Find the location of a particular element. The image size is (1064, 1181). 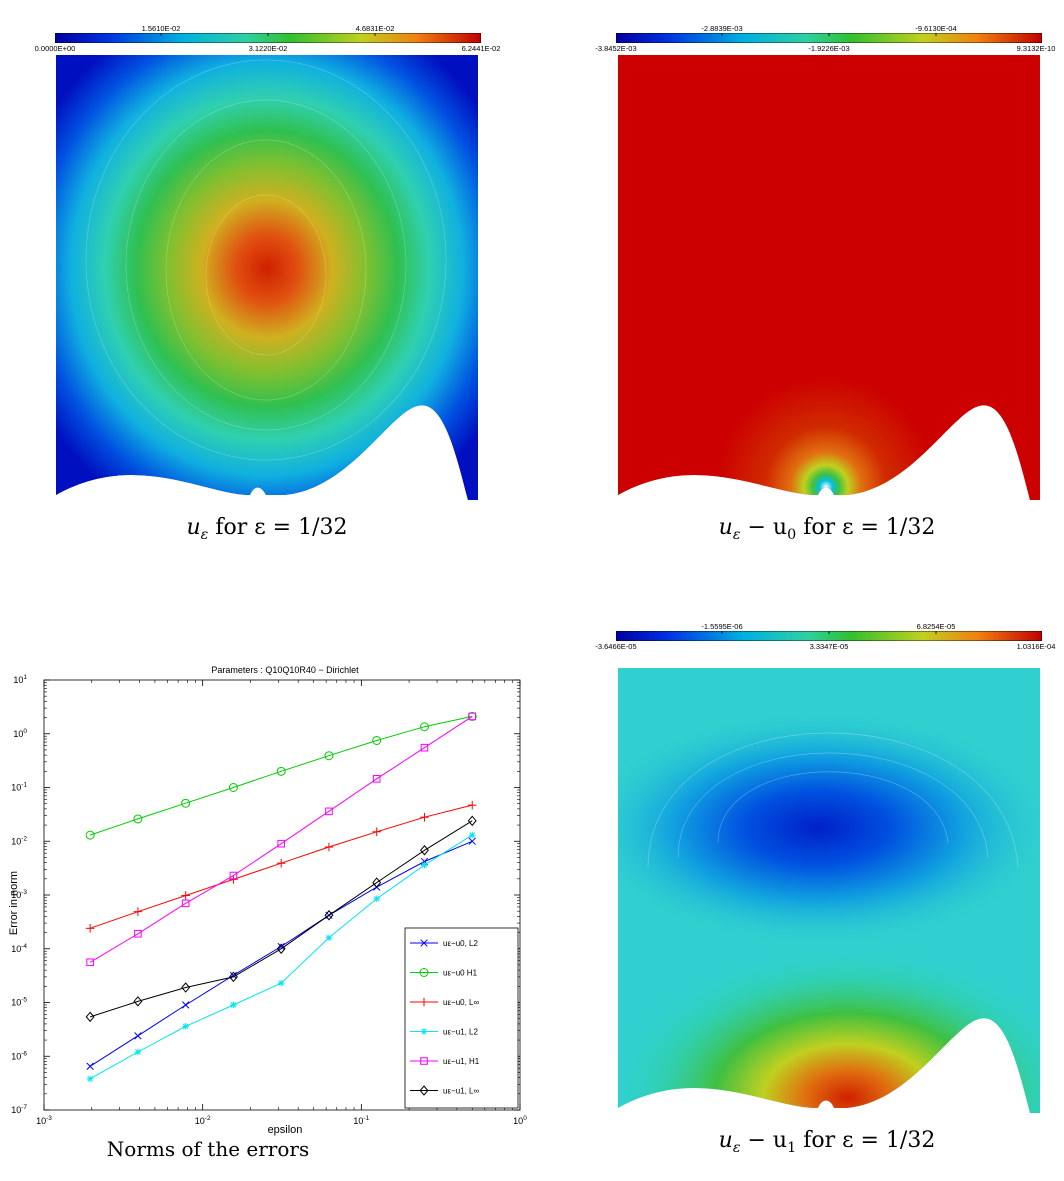

y-axis-label: Error in norm is located at coordinates (14, 903).